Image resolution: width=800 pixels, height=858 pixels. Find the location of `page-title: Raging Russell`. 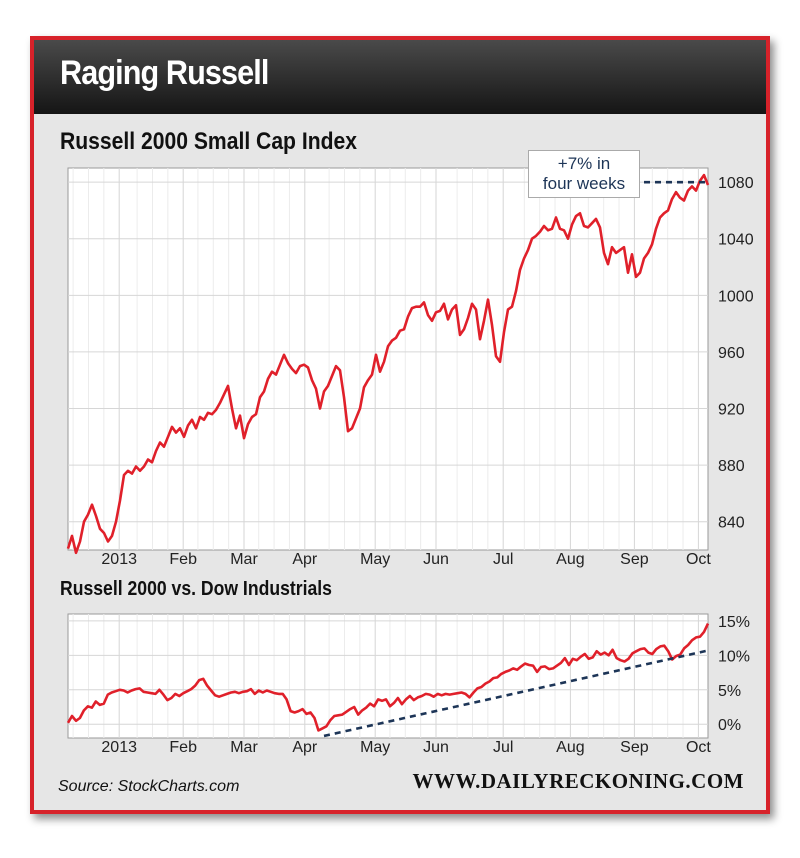

page-title: Raging Russell is located at coordinates (164, 73).